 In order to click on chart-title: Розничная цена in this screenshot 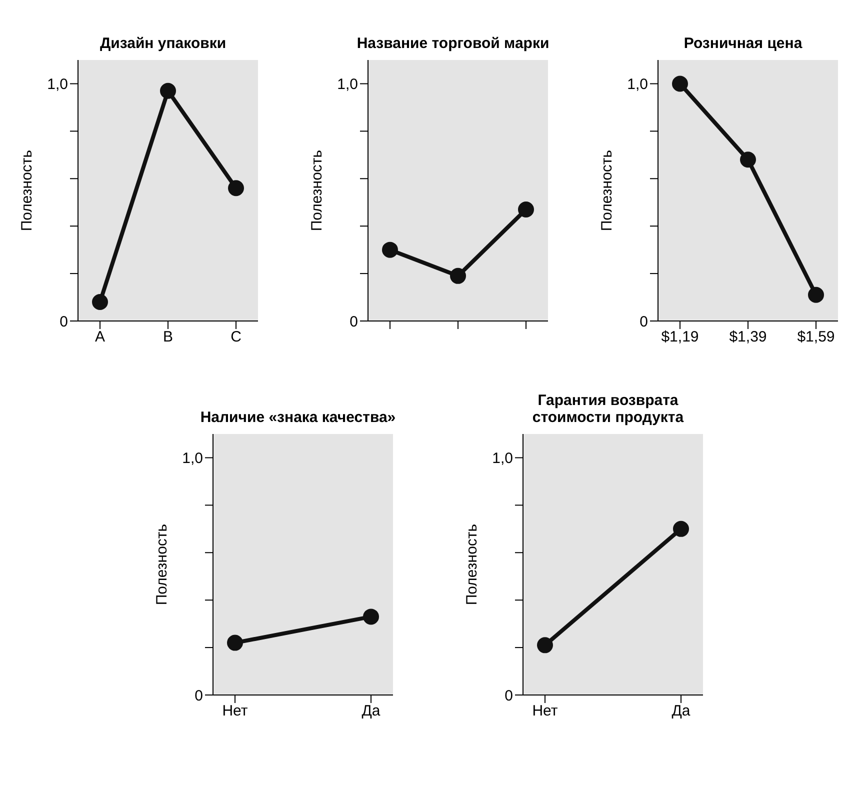, I will do `click(743, 43)`.